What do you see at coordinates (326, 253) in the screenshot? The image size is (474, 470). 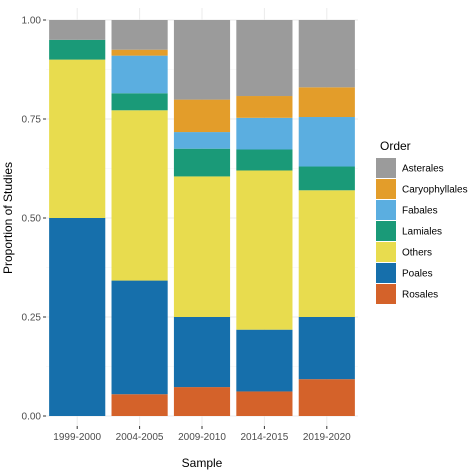 I see `bar-segment-others-2019-2020` at bounding box center [326, 253].